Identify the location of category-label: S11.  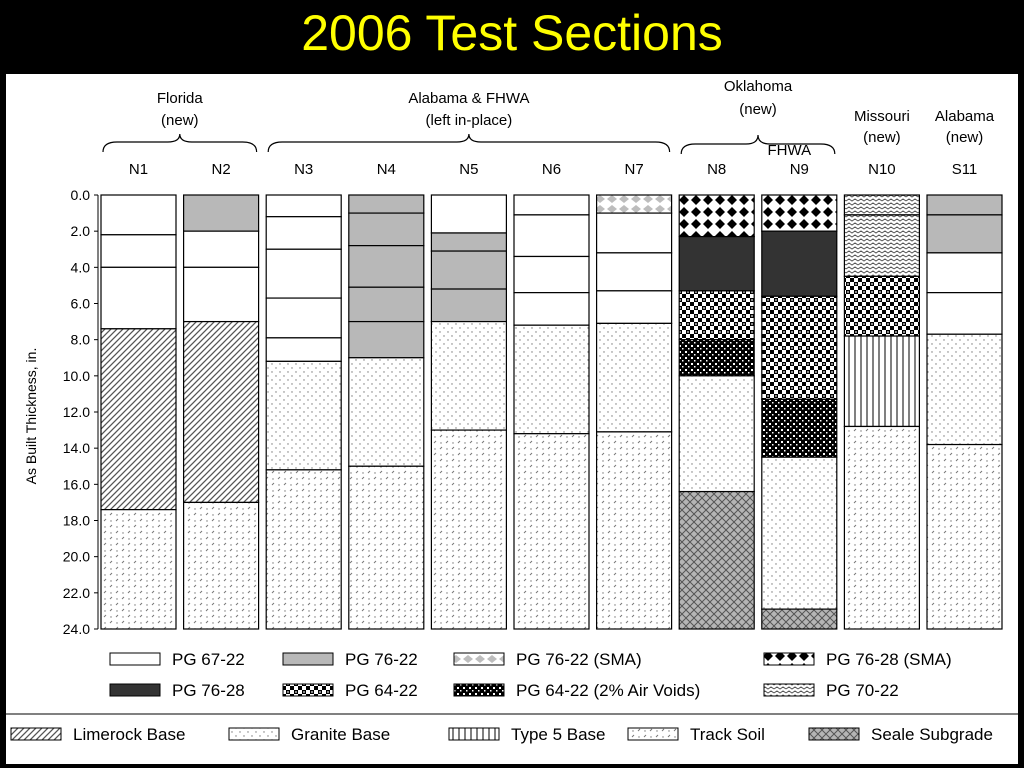
(965, 169).